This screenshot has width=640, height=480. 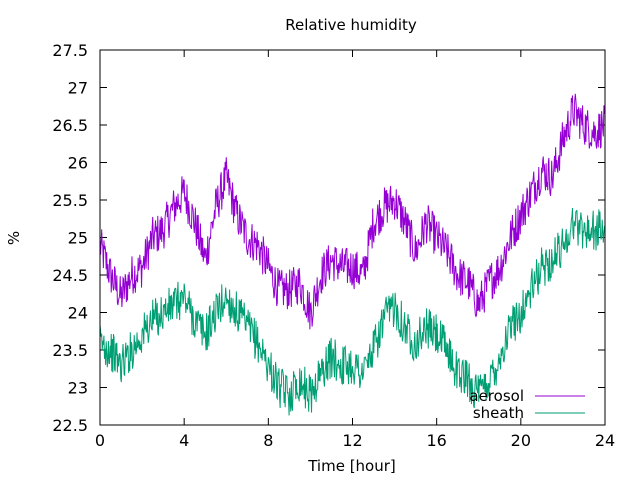 What do you see at coordinates (70, 275) in the screenshot?
I see `y-tick-label: 24.5` at bounding box center [70, 275].